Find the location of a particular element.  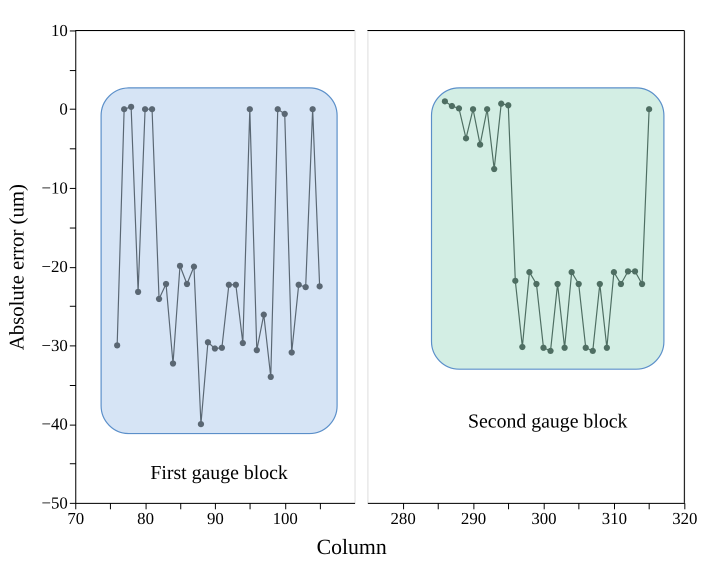

y-tick-label: 10 is located at coordinates (59, 30).